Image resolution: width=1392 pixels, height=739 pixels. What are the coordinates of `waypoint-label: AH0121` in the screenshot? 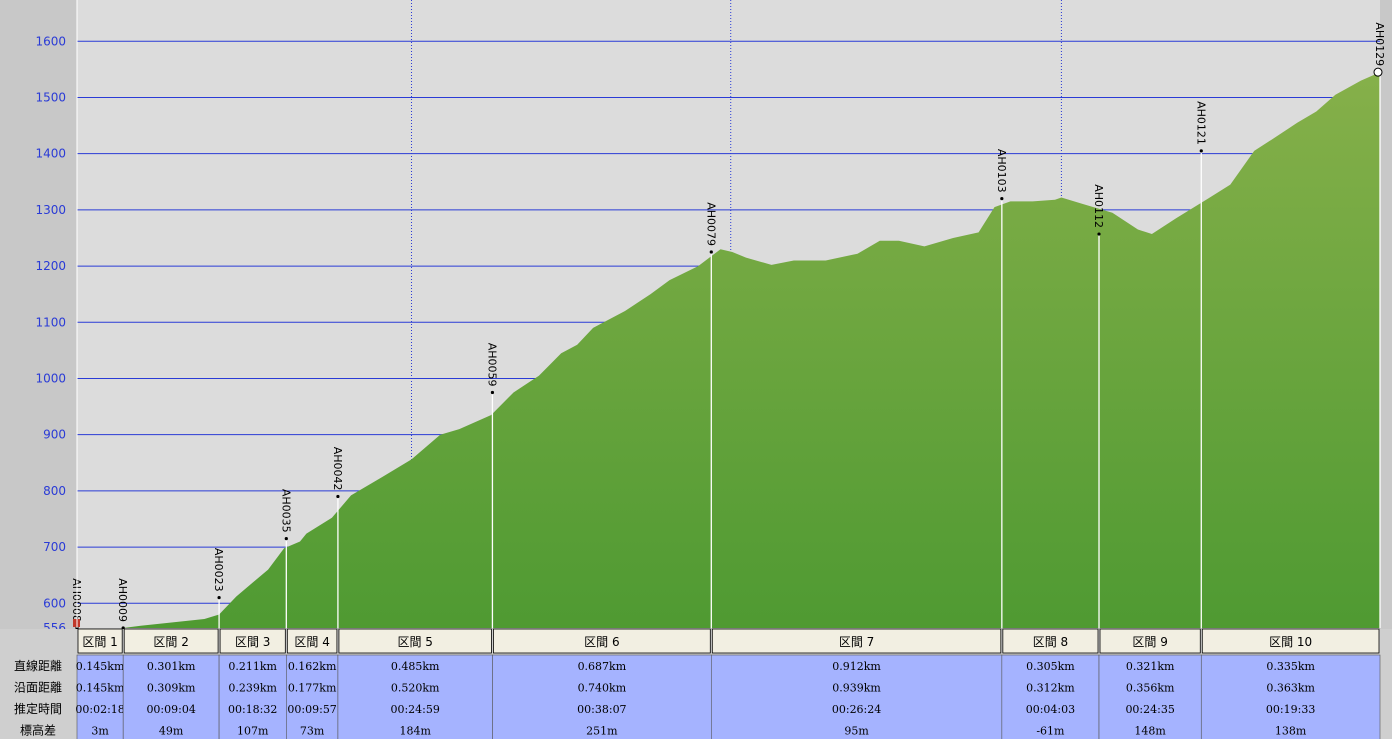 It's located at (1200, 123).